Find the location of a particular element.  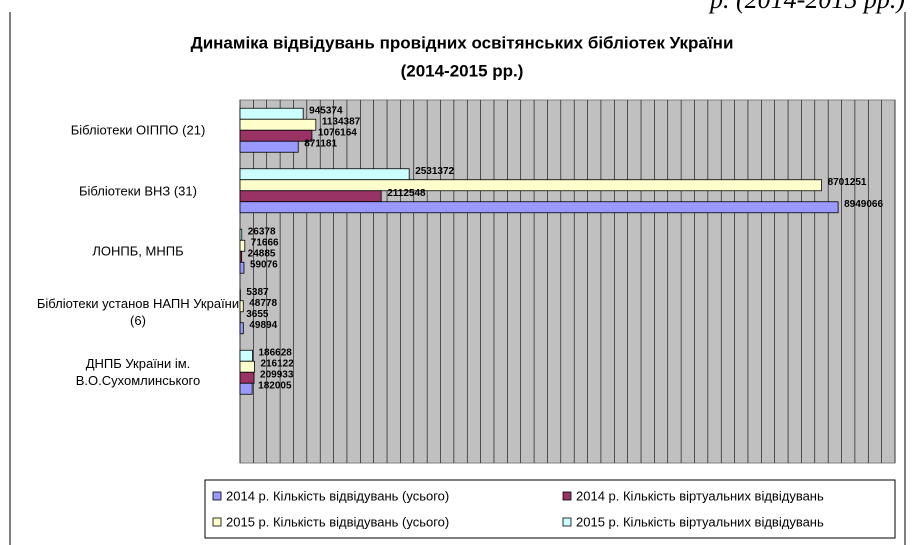

category-label: ЛОНПБ, МНПБ is located at coordinates (138, 251).